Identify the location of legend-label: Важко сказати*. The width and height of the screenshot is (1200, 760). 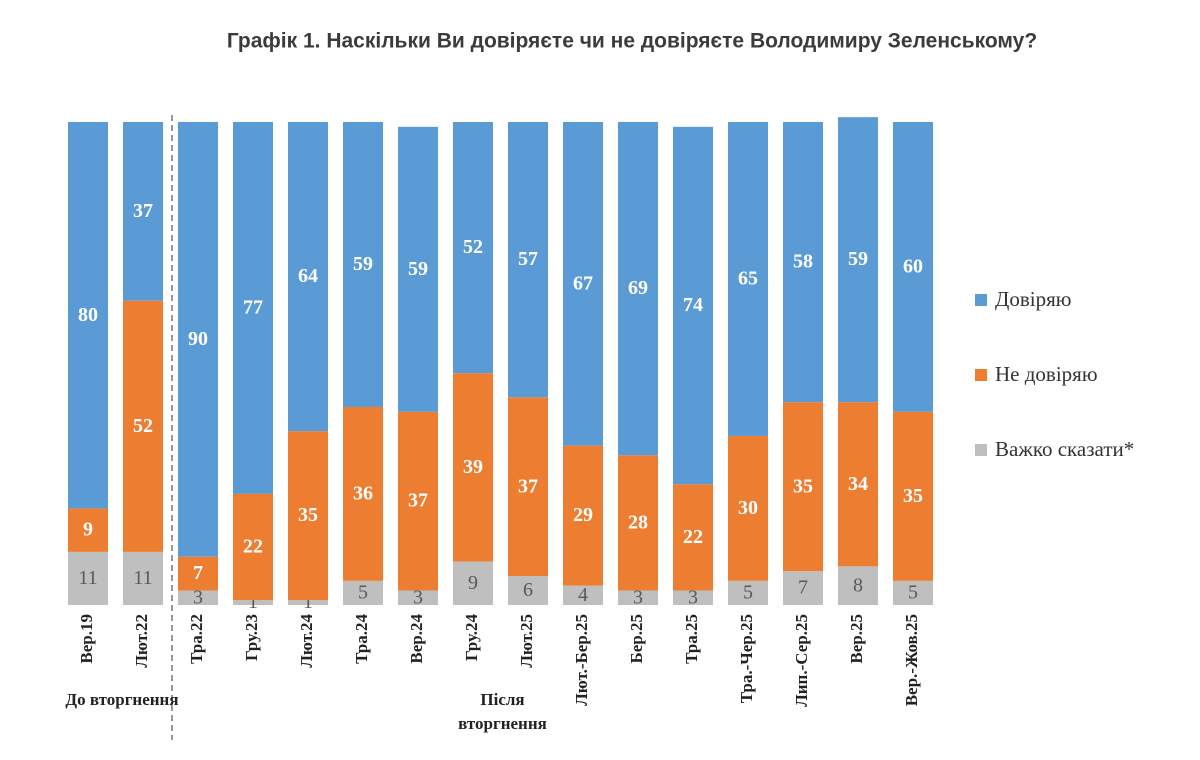
(1064, 449).